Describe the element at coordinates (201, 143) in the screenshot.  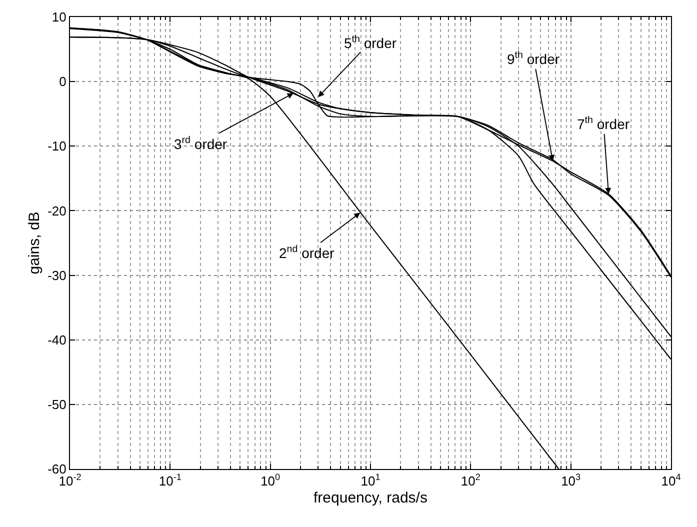
I see `annotation: 3$^{rd}$ order` at that location.